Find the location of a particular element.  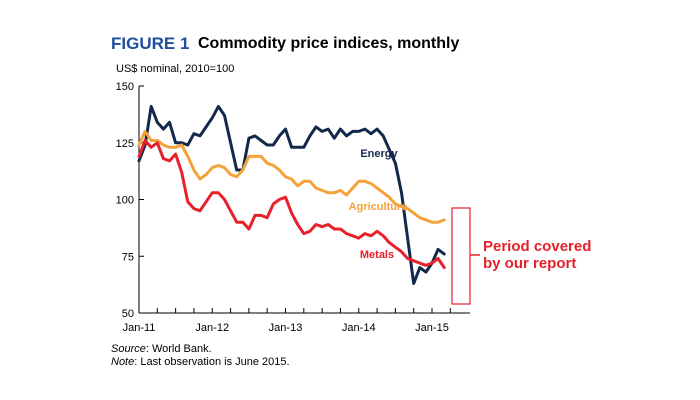

series-line-metals is located at coordinates (291, 204).